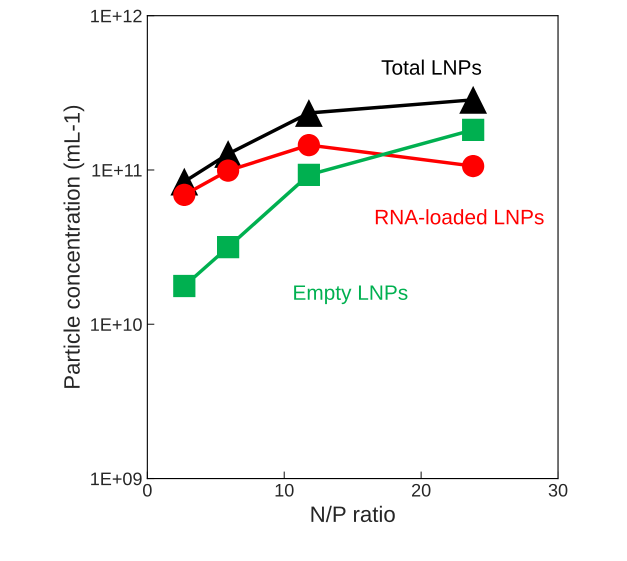 The width and height of the screenshot is (627, 561). I want to click on series-label: RNA-loaded LNPs, so click(460, 216).